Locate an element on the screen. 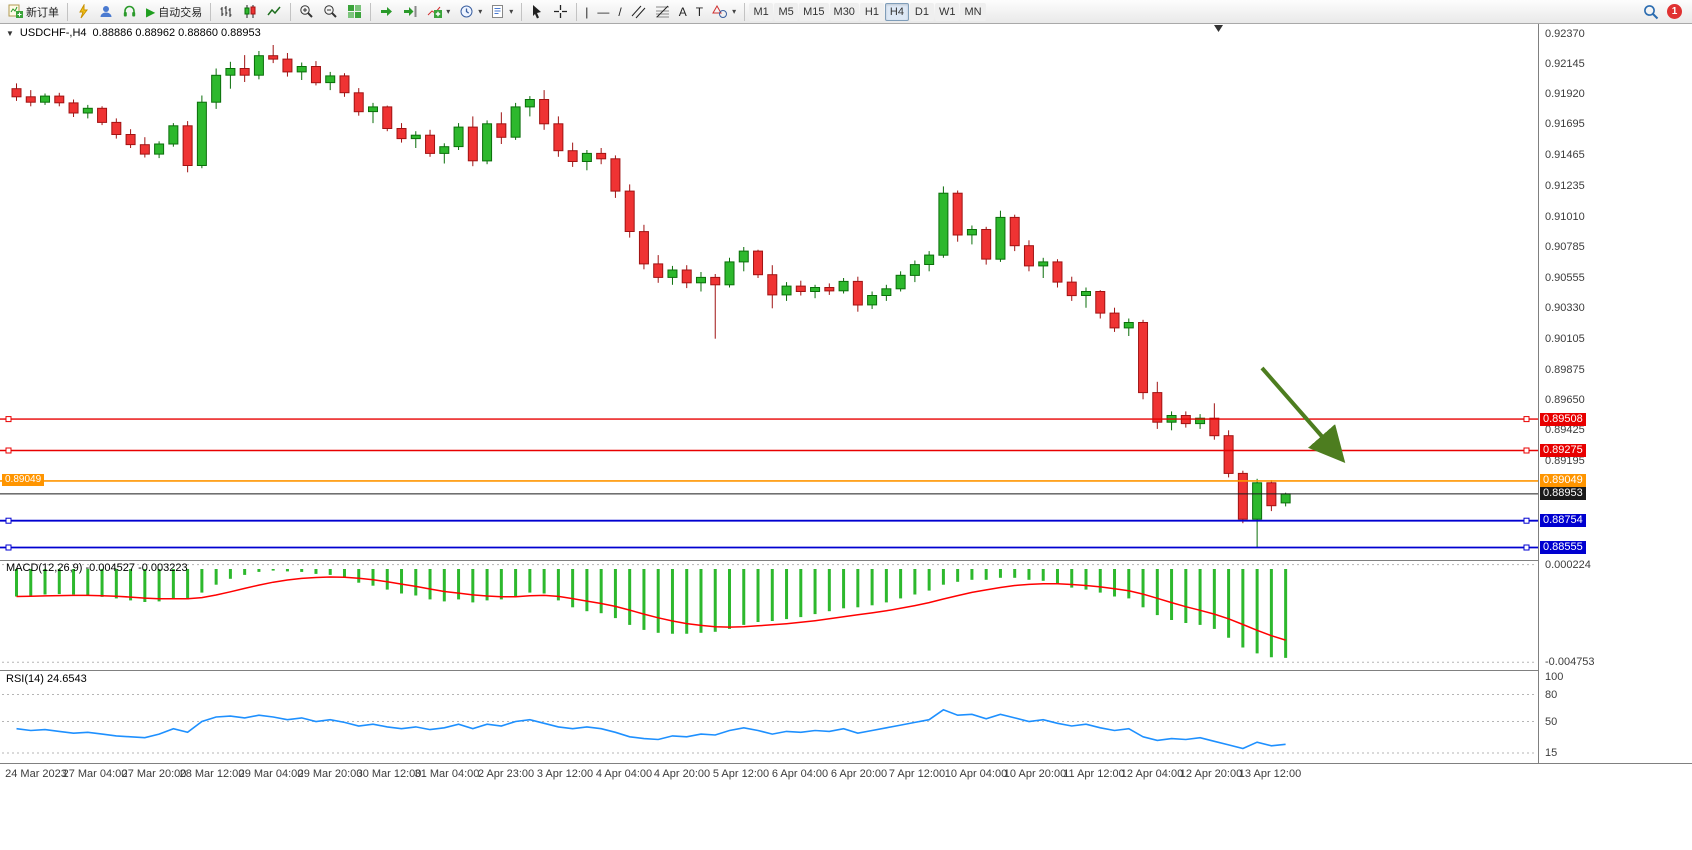  channel-tool-button is located at coordinates (638, 12).